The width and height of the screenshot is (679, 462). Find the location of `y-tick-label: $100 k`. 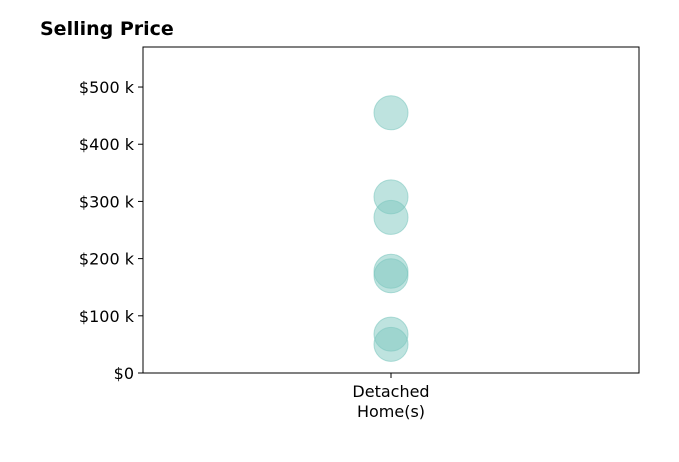

y-tick-label: $100 k is located at coordinates (107, 316).